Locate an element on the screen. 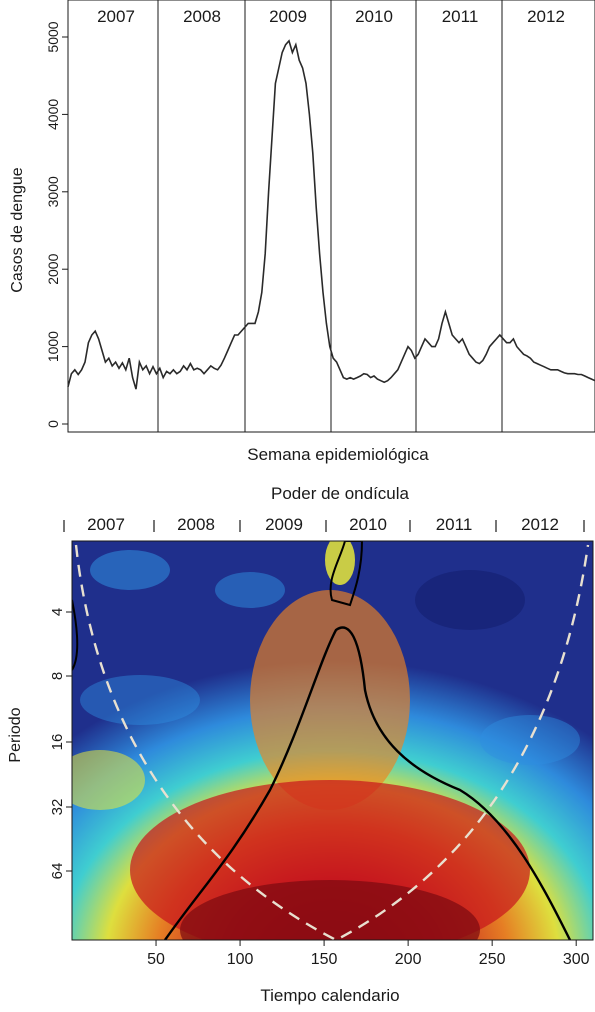 This screenshot has height=1012, width=595. top-ylabel: Casos de dengue is located at coordinates (17, 230).